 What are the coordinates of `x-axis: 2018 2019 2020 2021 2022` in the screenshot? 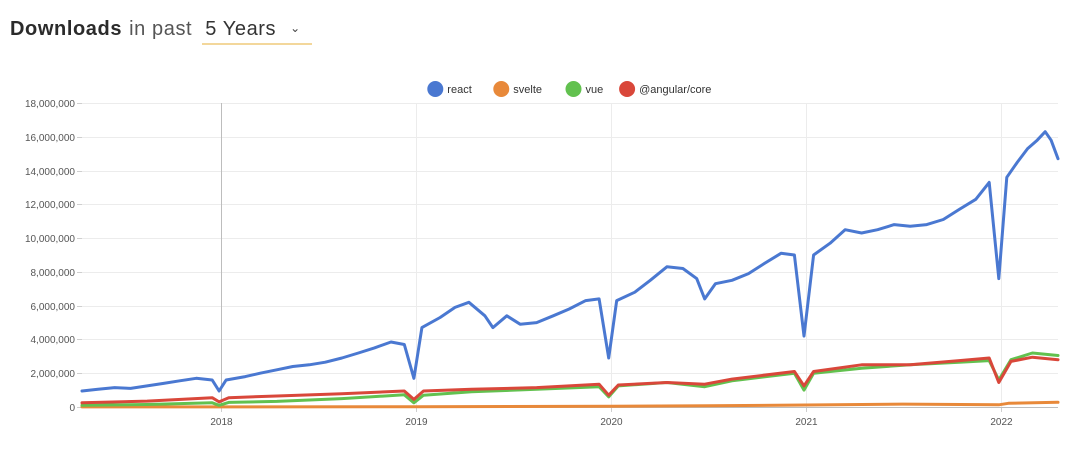 It's located at (570, 417).